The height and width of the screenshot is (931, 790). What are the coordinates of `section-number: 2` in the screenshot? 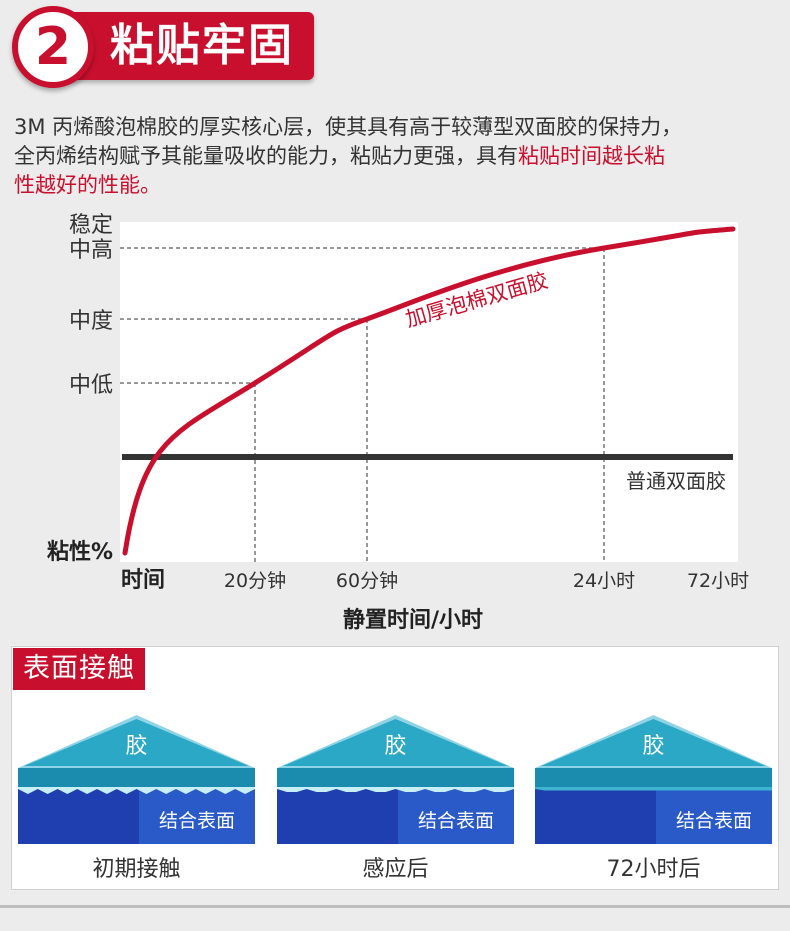 It's located at (53, 47).